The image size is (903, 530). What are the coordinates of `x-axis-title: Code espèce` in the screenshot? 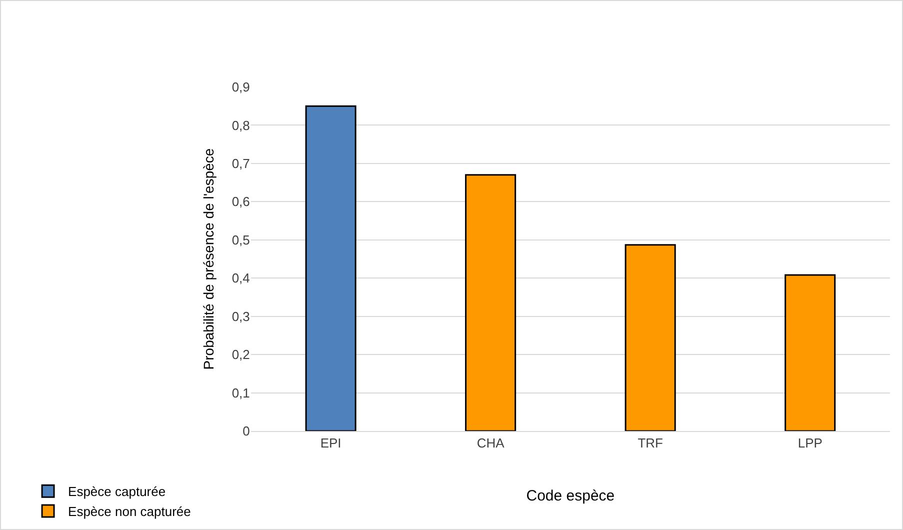 It's located at (570, 496).